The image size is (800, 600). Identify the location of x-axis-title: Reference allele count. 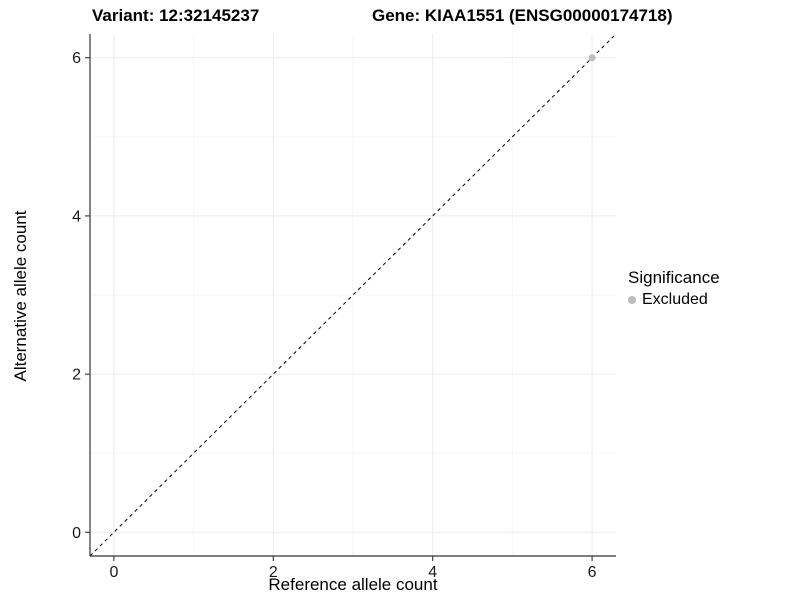
(353, 584).